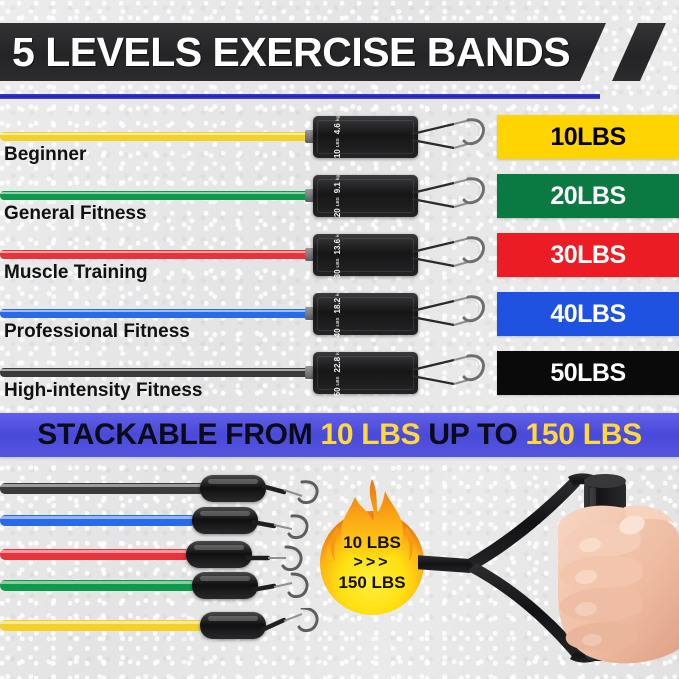  What do you see at coordinates (337, 213) in the screenshot?
I see `sleeve-lbs-value: 20` at bounding box center [337, 213].